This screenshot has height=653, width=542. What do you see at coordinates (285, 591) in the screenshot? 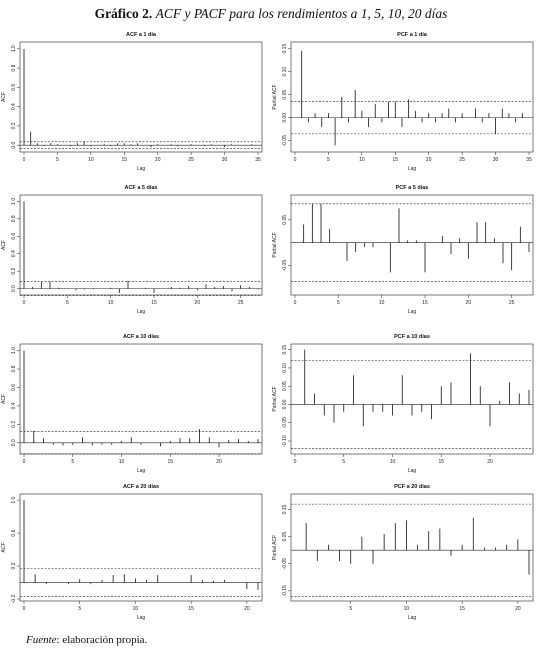
I see `y-tick-label: -0.15` at bounding box center [285, 591].